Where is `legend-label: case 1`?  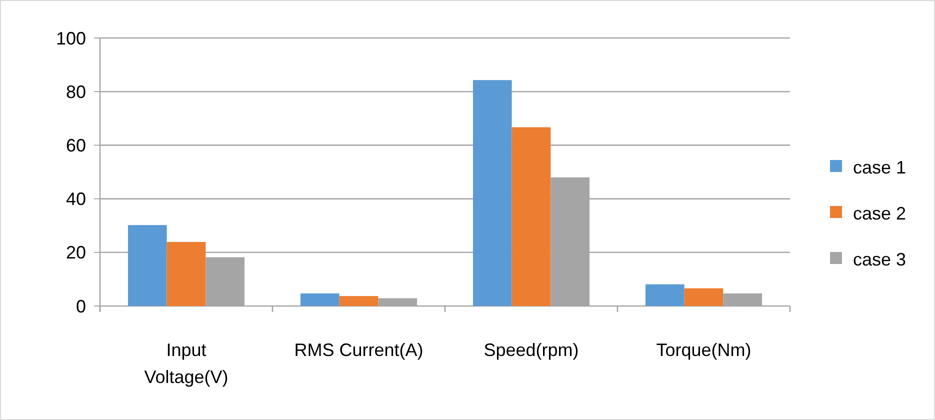
legend-label: case 1 is located at coordinates (879, 167).